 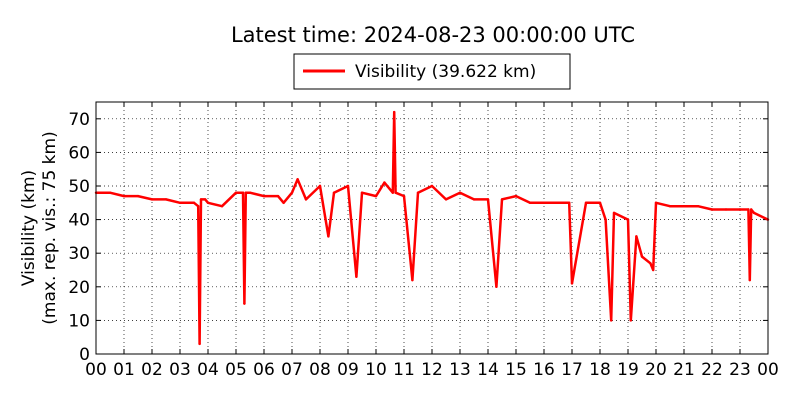 I want to click on y-tick-label: 70, so click(x=79, y=120).